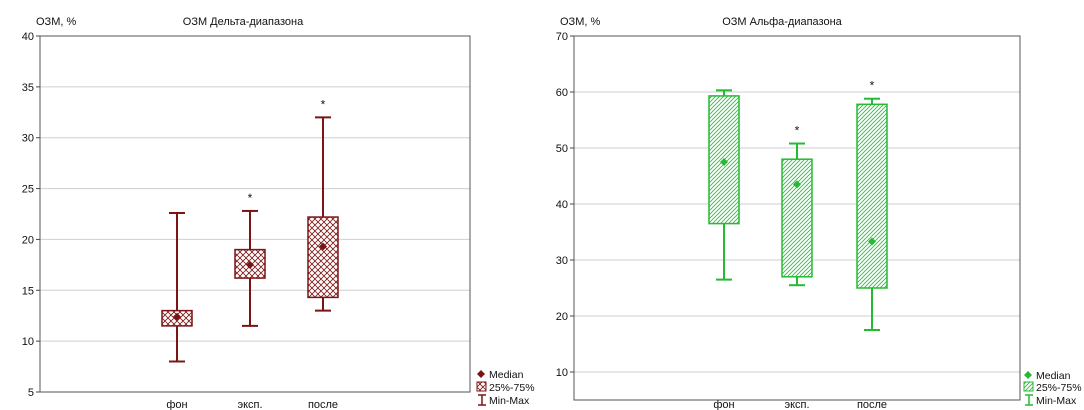 The height and width of the screenshot is (410, 1084). I want to click on chart-title: ОЗМ Дельта-диапазона, so click(243, 22).